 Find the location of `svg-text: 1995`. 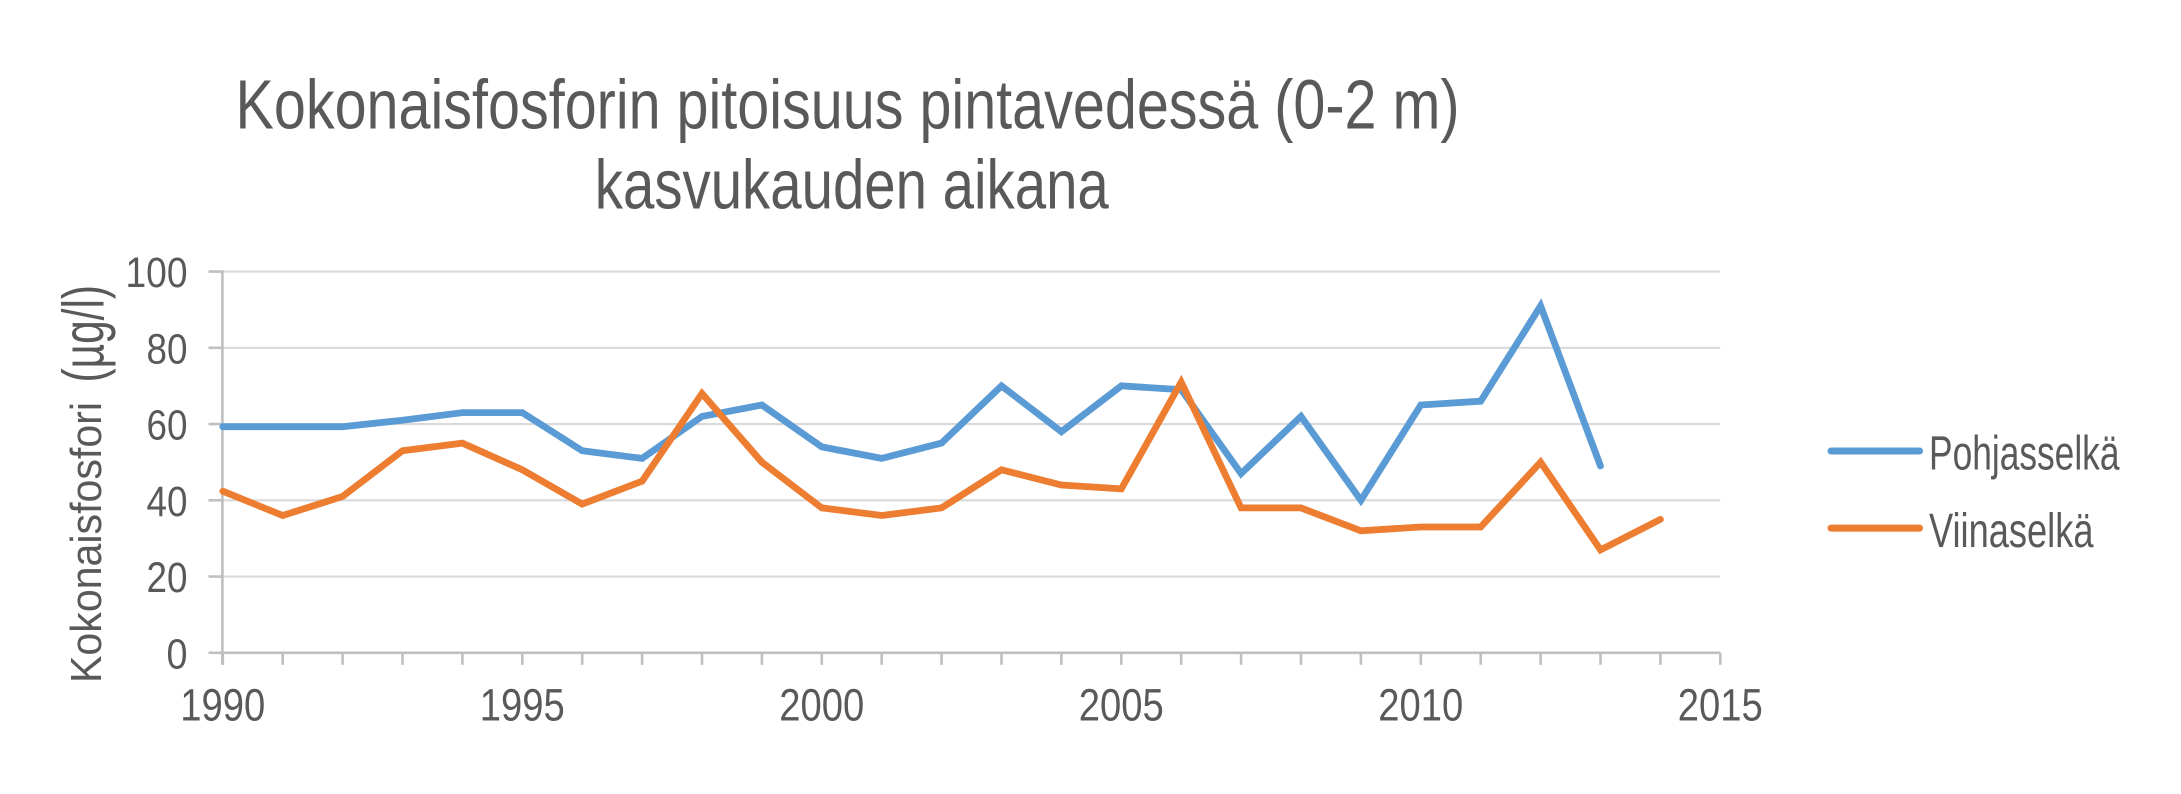

svg-text: 1995 is located at coordinates (522, 705).